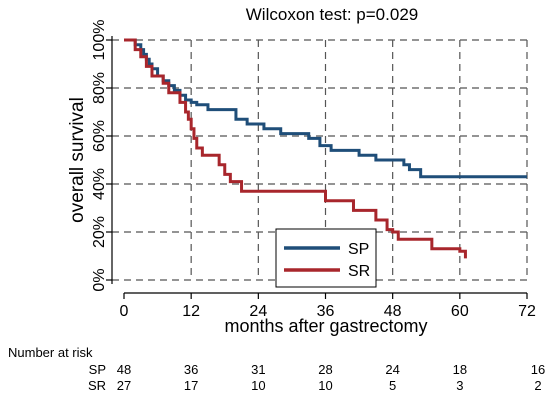  What do you see at coordinates (99, 40) in the screenshot?
I see `y-tick-label: 100%` at bounding box center [99, 40].